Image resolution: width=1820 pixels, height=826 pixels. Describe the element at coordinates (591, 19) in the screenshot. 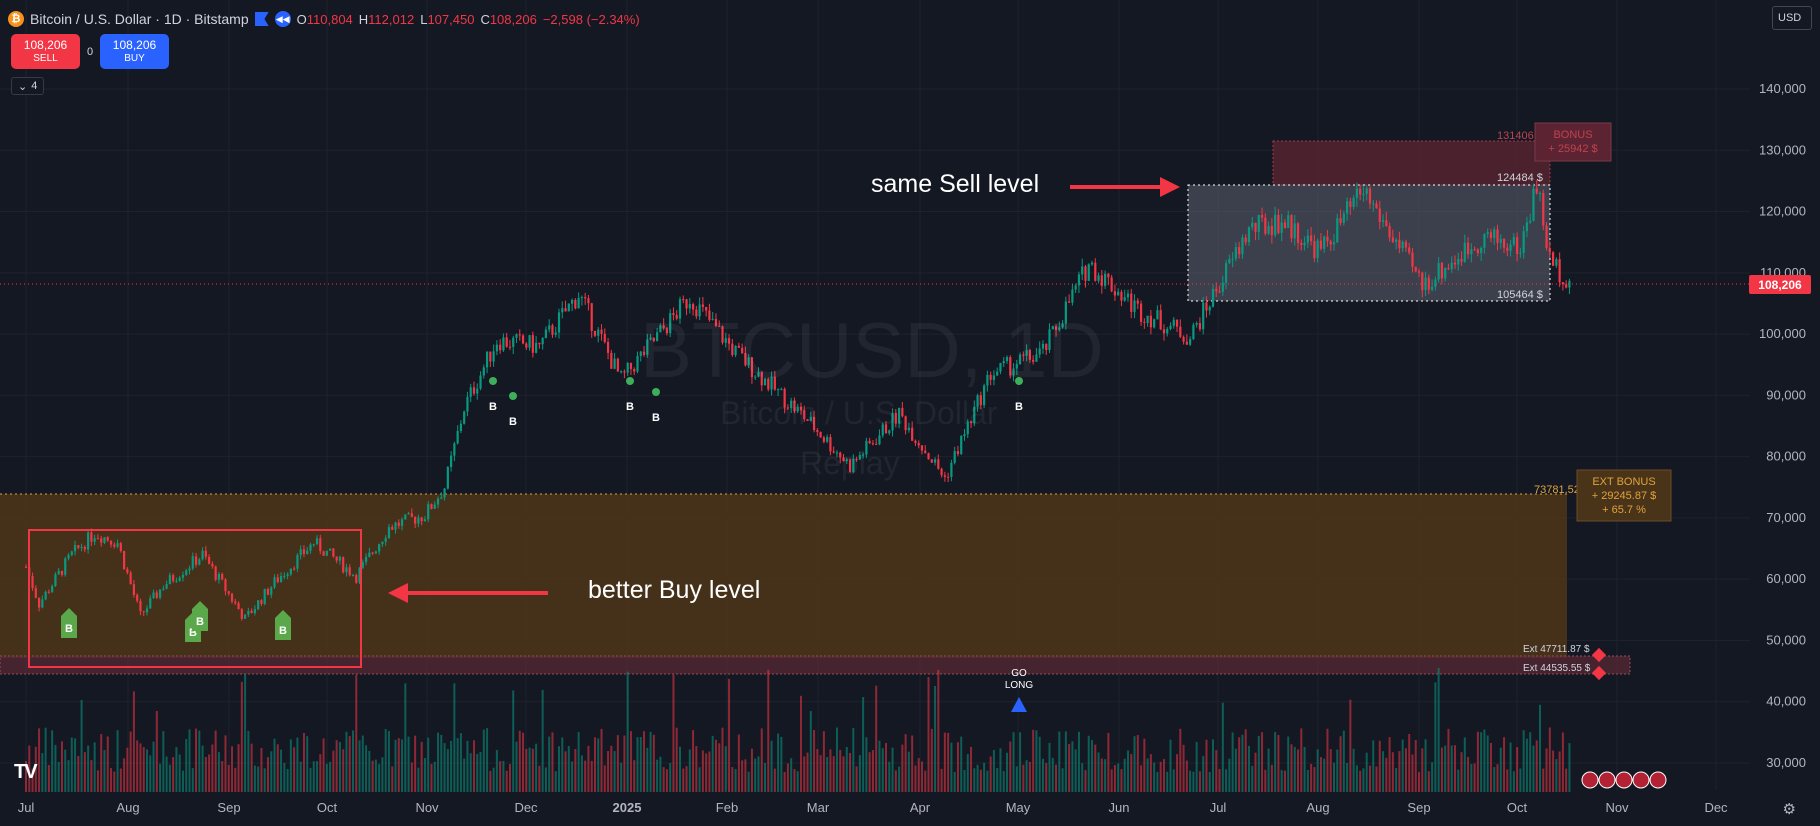

I see `ohlc-change: −2,598 (−2.34%)` at that location.